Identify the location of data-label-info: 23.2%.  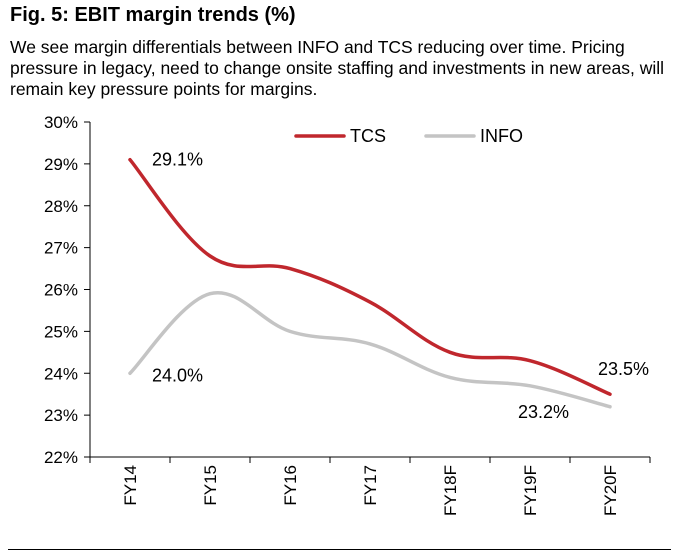
(543, 412).